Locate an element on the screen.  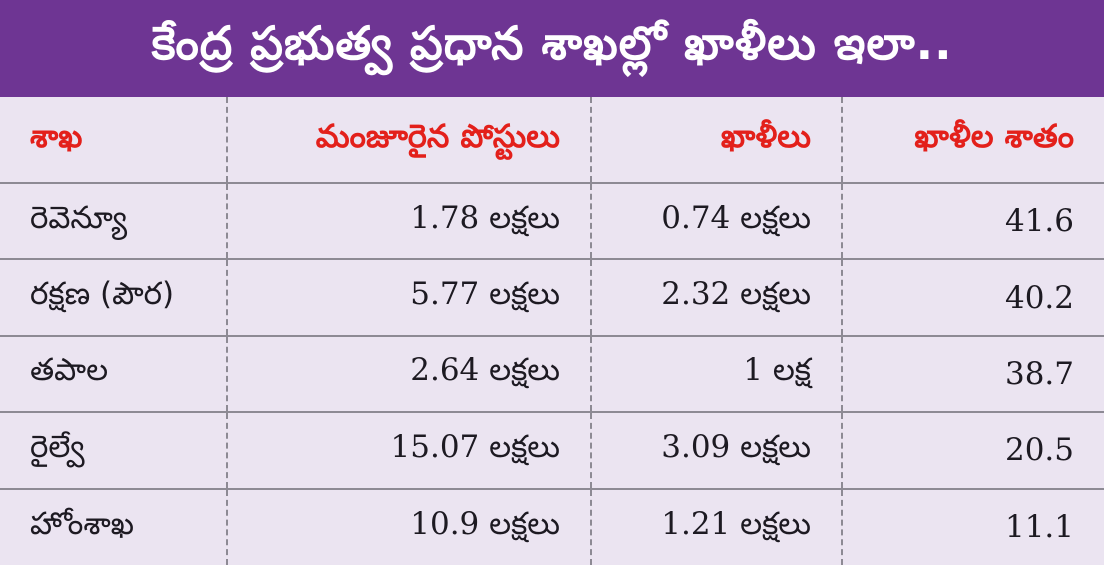
cell-department: తపాల is located at coordinates (113, 374).